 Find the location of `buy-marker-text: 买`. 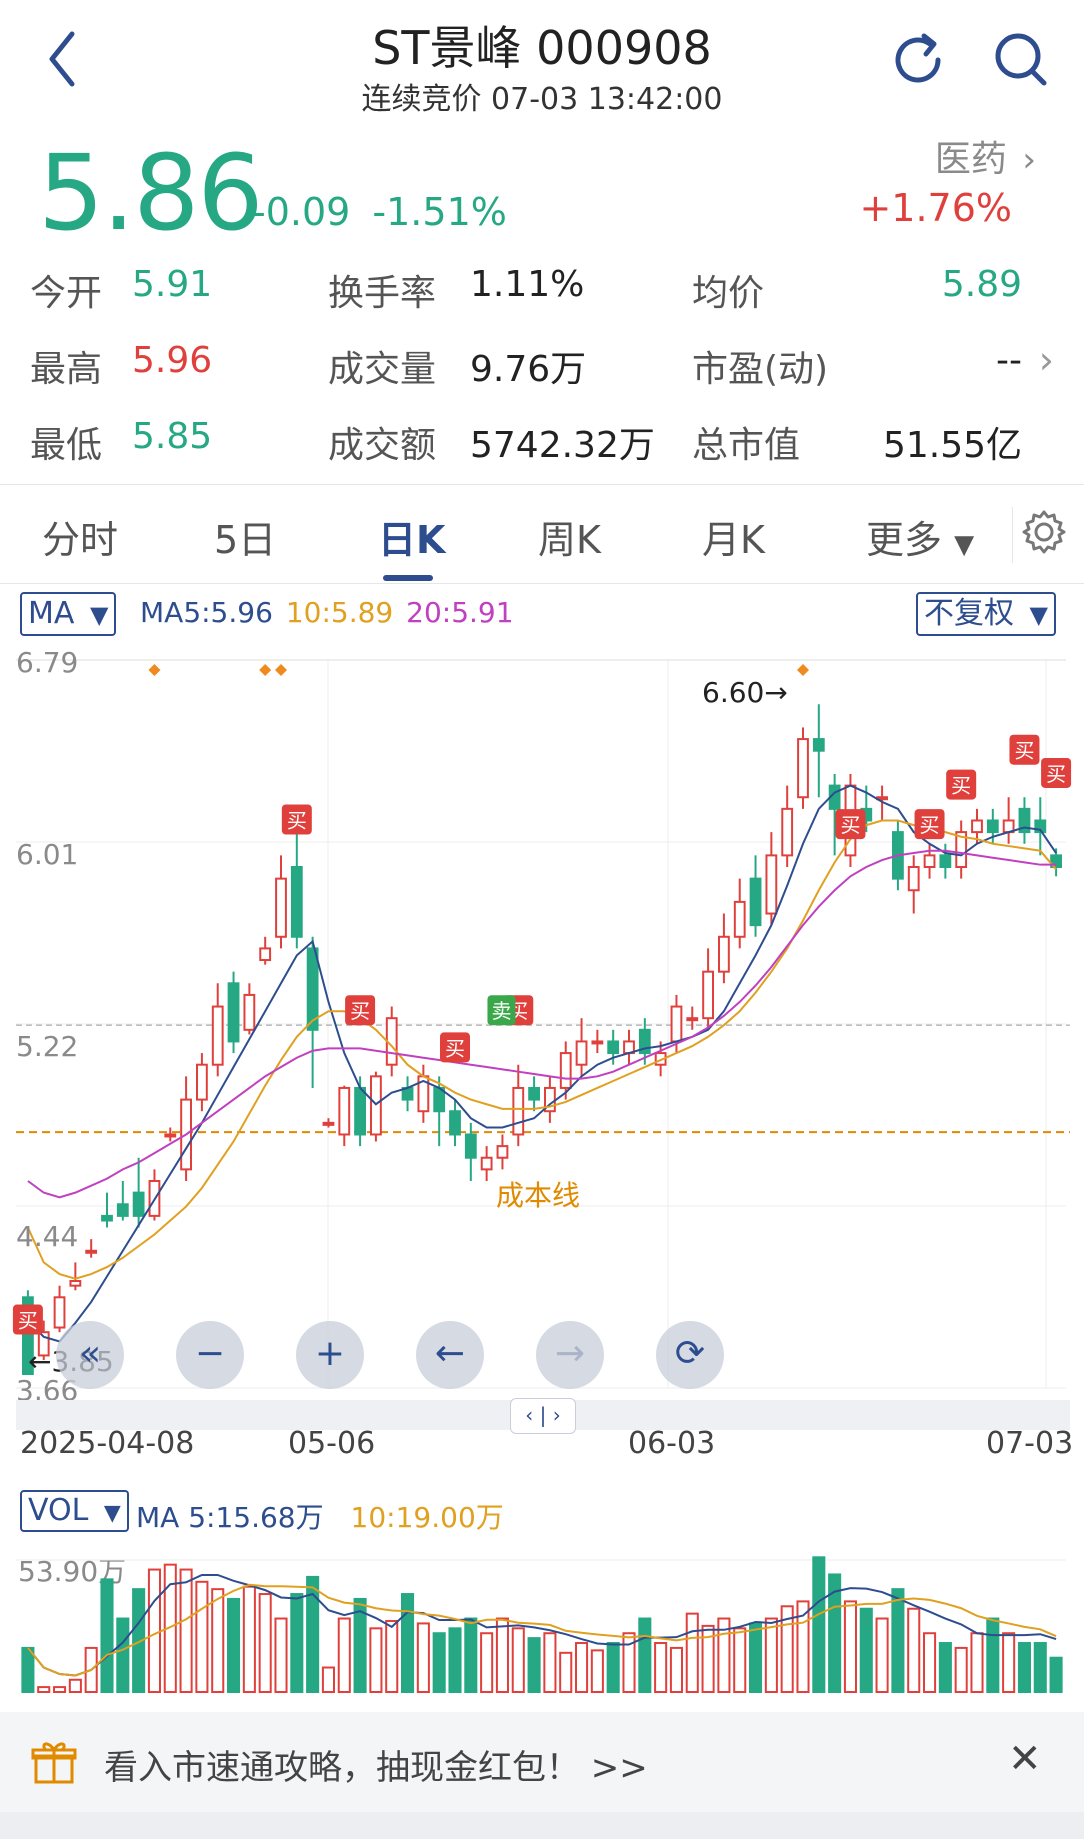

buy-marker-text: 买 is located at coordinates (455, 1048).